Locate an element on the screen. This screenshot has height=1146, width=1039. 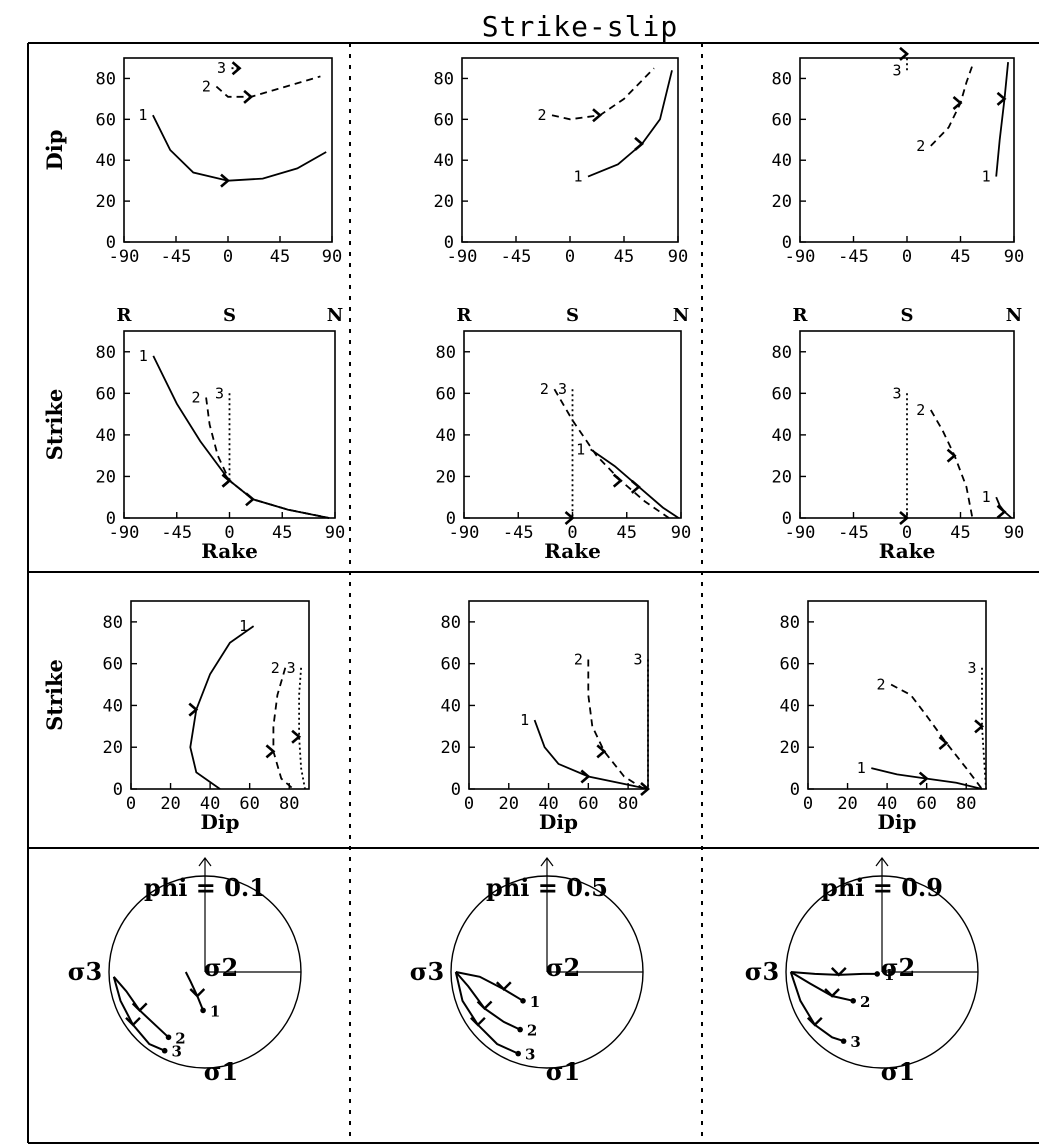
y-axis-label: Dip is located at coordinates (54, 150).